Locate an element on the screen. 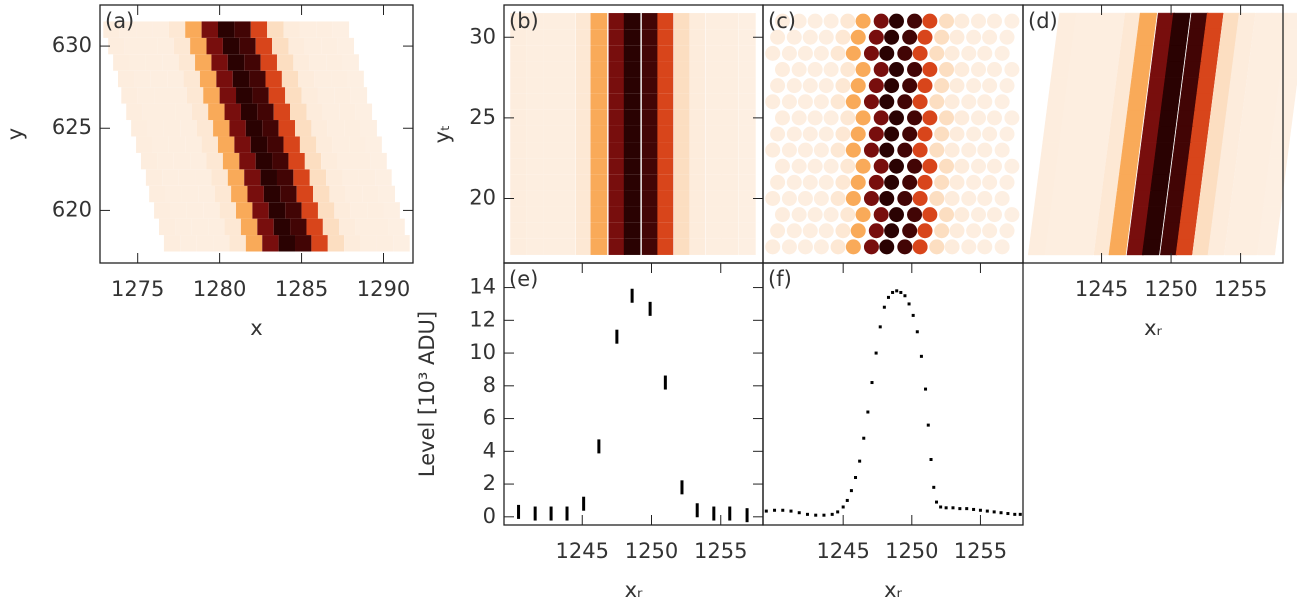 Image resolution: width=1297 pixels, height=610 pixels. x-tick-label: 1290 is located at coordinates (383, 289).